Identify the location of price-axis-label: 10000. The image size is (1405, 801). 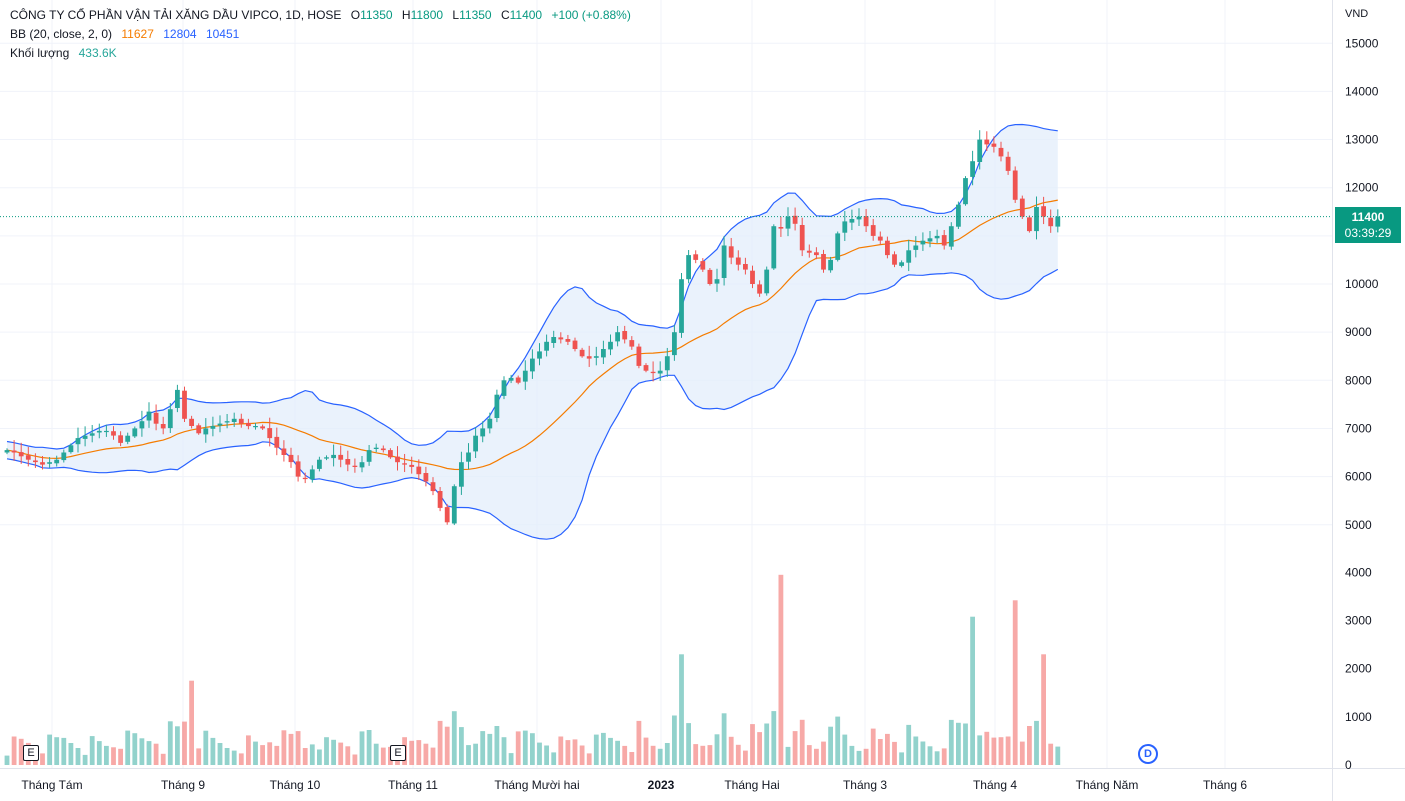
(1362, 284).